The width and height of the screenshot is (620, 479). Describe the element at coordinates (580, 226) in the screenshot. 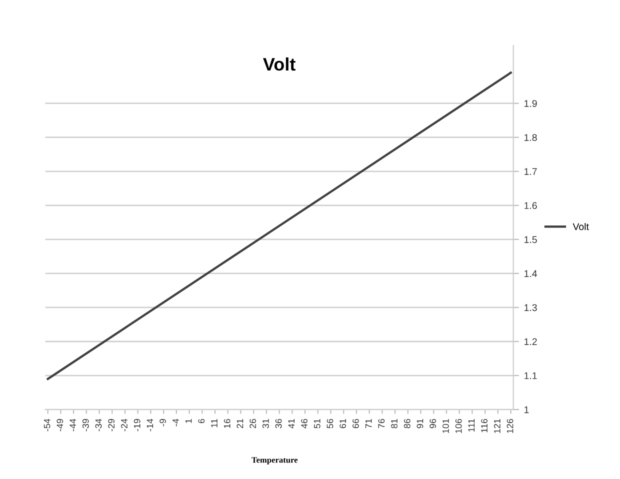

I see `legend-label: Volt` at that location.